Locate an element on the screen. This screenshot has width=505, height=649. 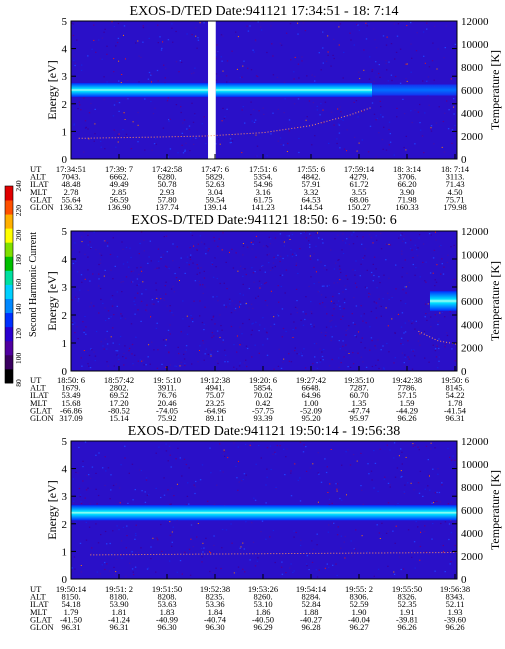
table-cell: 19:20: 6 is located at coordinates (263, 380).